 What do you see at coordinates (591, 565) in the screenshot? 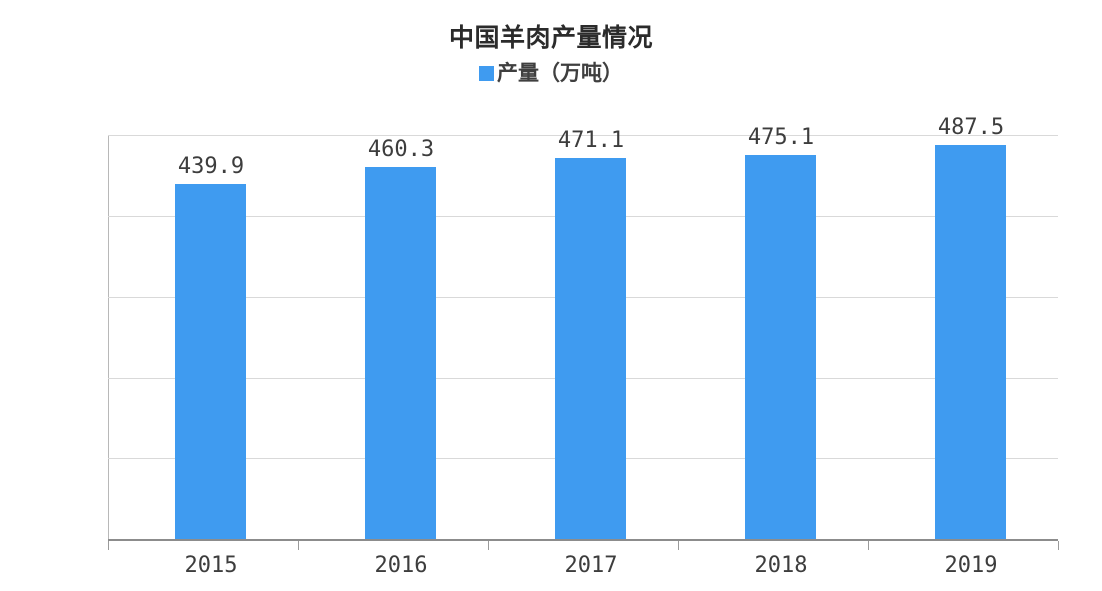
I see `x-tick-label-2017: 2017` at bounding box center [591, 565].